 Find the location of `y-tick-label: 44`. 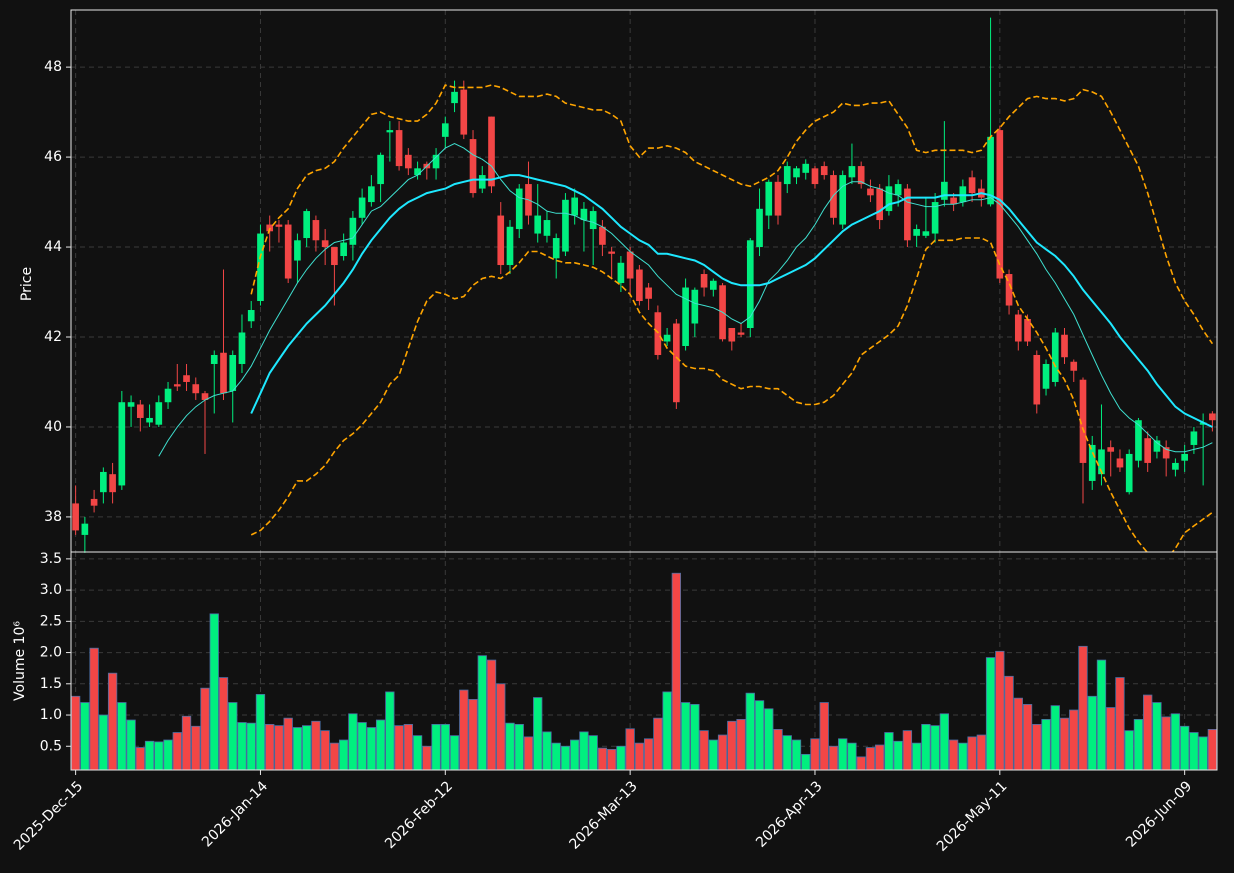

y-tick-label: 44 is located at coordinates (53, 247).